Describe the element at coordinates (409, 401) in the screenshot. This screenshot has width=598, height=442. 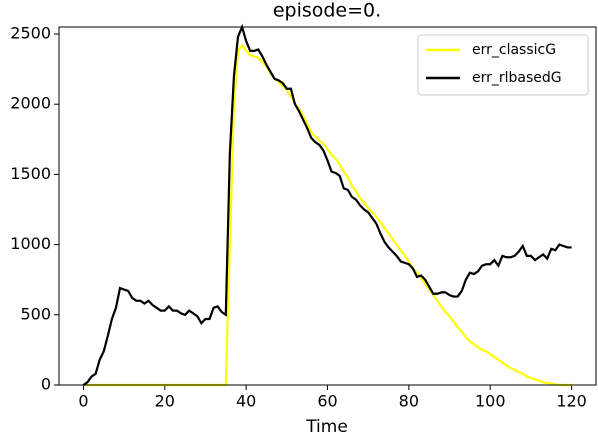
I see `x-tick-label: 80` at that location.